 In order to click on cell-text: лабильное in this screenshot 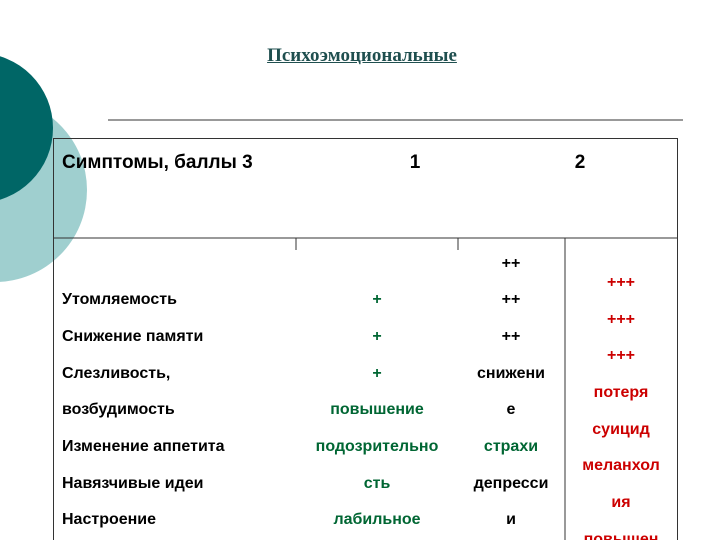, I will do `click(377, 519)`.